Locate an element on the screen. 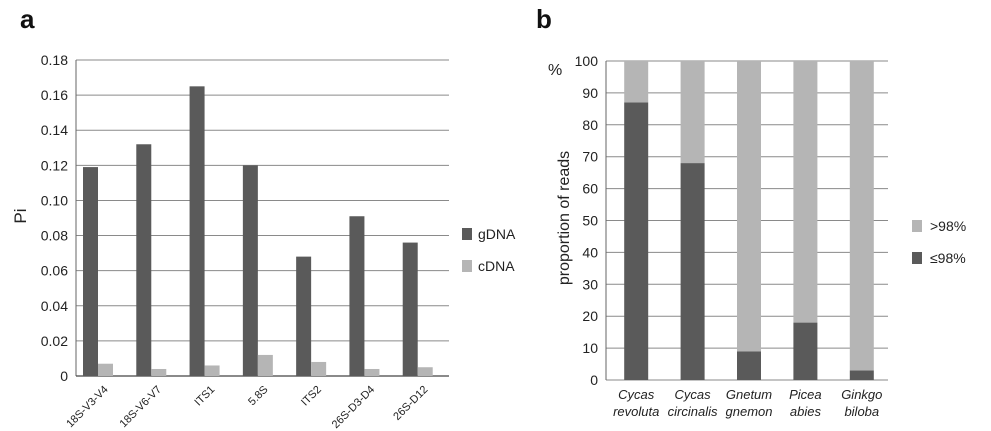 The height and width of the screenshot is (431, 991). b-y-tick-label: 70 is located at coordinates (590, 157).